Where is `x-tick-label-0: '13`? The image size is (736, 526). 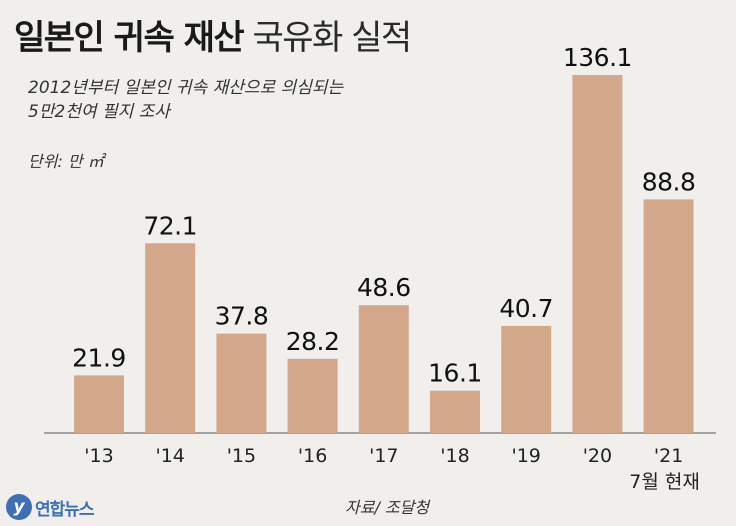
x-tick-label-0: '13 is located at coordinates (98, 456).